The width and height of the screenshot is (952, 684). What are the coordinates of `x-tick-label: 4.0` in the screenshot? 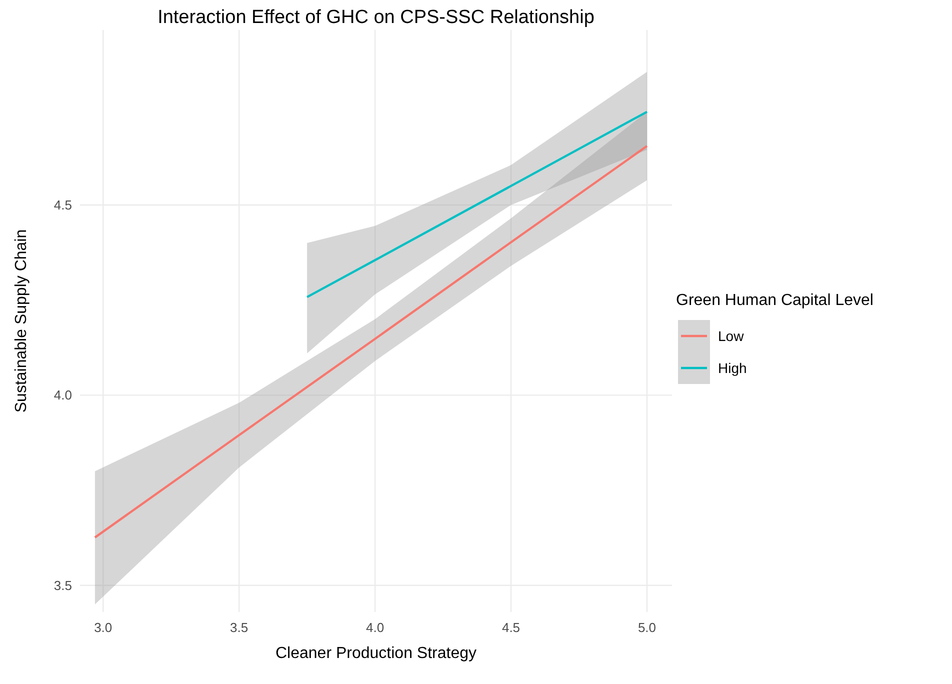 It's located at (375, 627).